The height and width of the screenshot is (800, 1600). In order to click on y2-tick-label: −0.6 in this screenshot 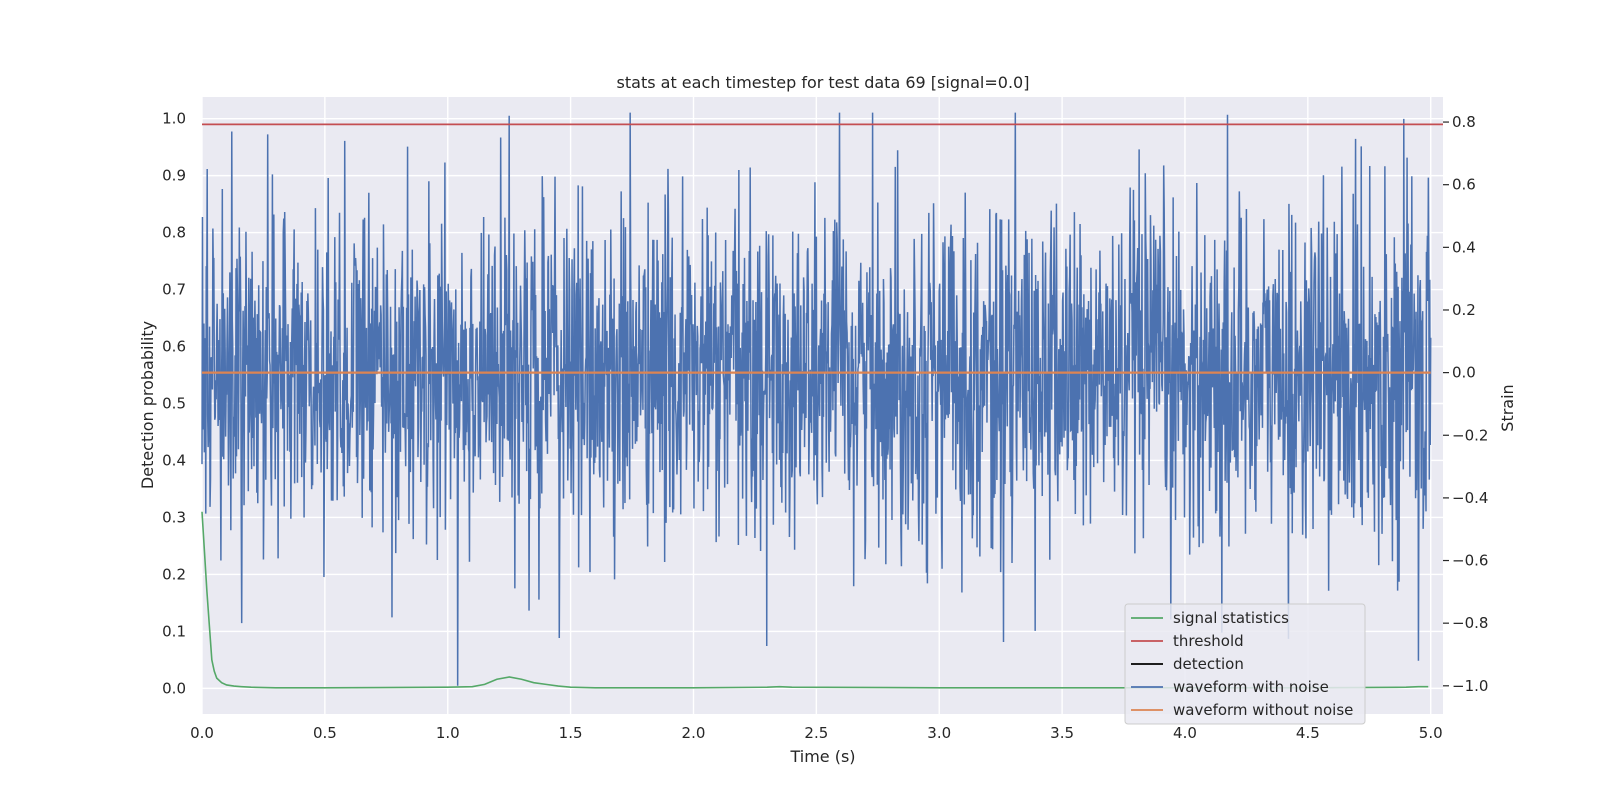, I will do `click(1470, 561)`.